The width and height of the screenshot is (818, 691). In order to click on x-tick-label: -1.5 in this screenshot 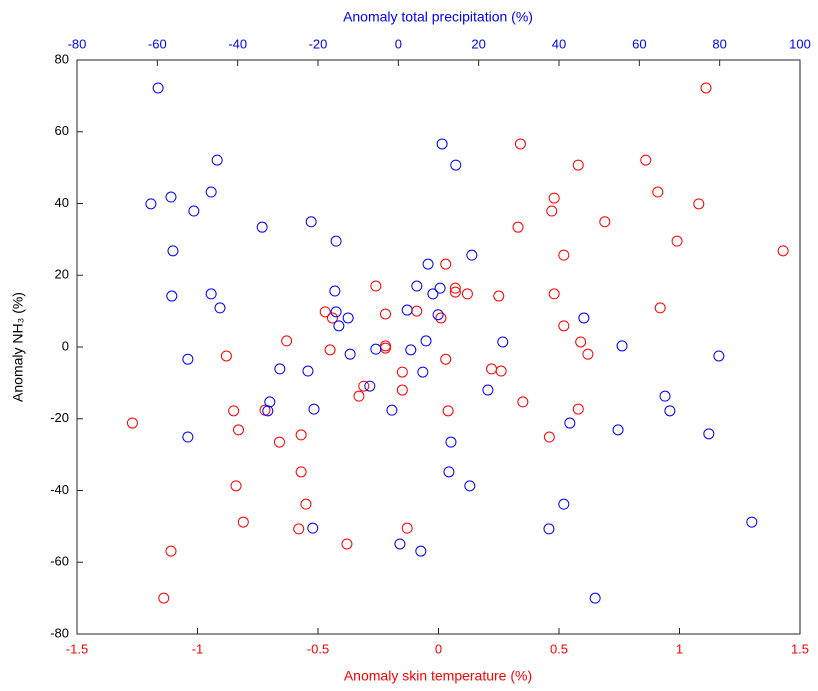, I will do `click(77, 648)`.